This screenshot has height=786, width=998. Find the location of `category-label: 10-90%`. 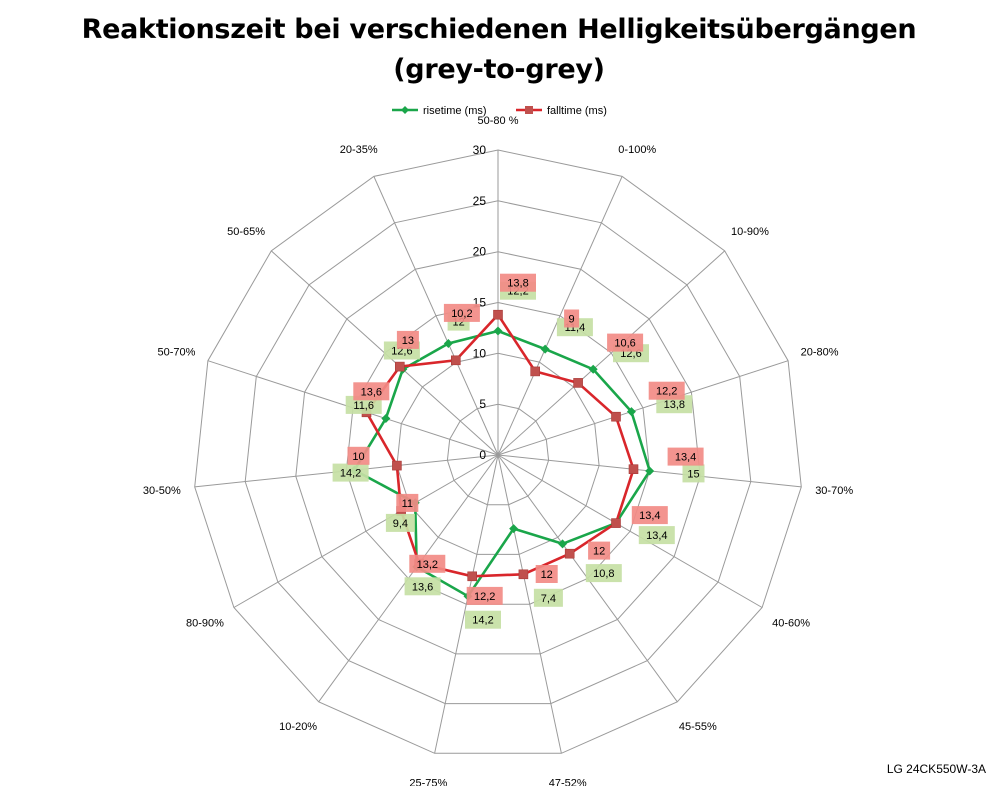

category-label: 10-90% is located at coordinates (750, 232).